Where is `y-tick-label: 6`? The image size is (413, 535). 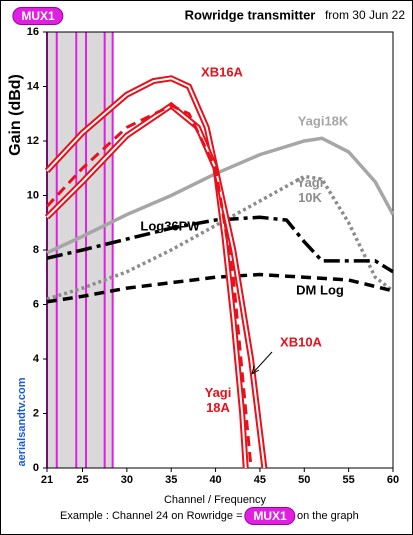 y-tick-label: 6 is located at coordinates (36, 304).